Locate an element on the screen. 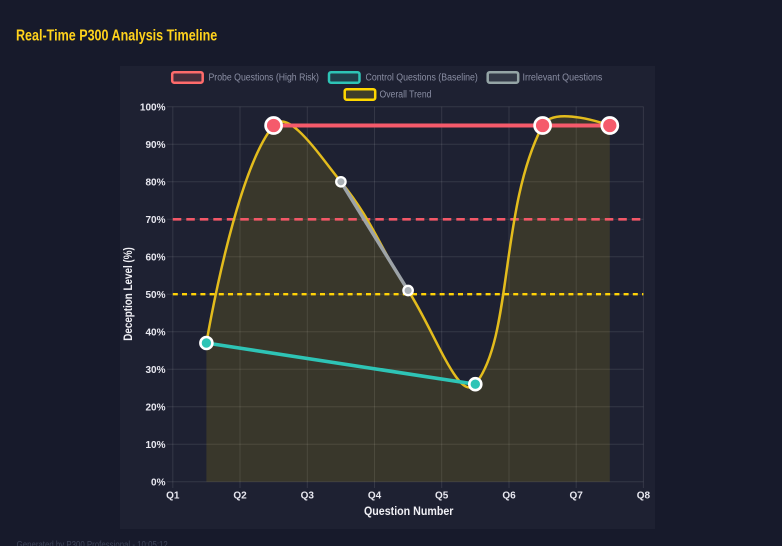 The image size is (782, 546). svg-text: Control Questions (Baseline) is located at coordinates (422, 77).